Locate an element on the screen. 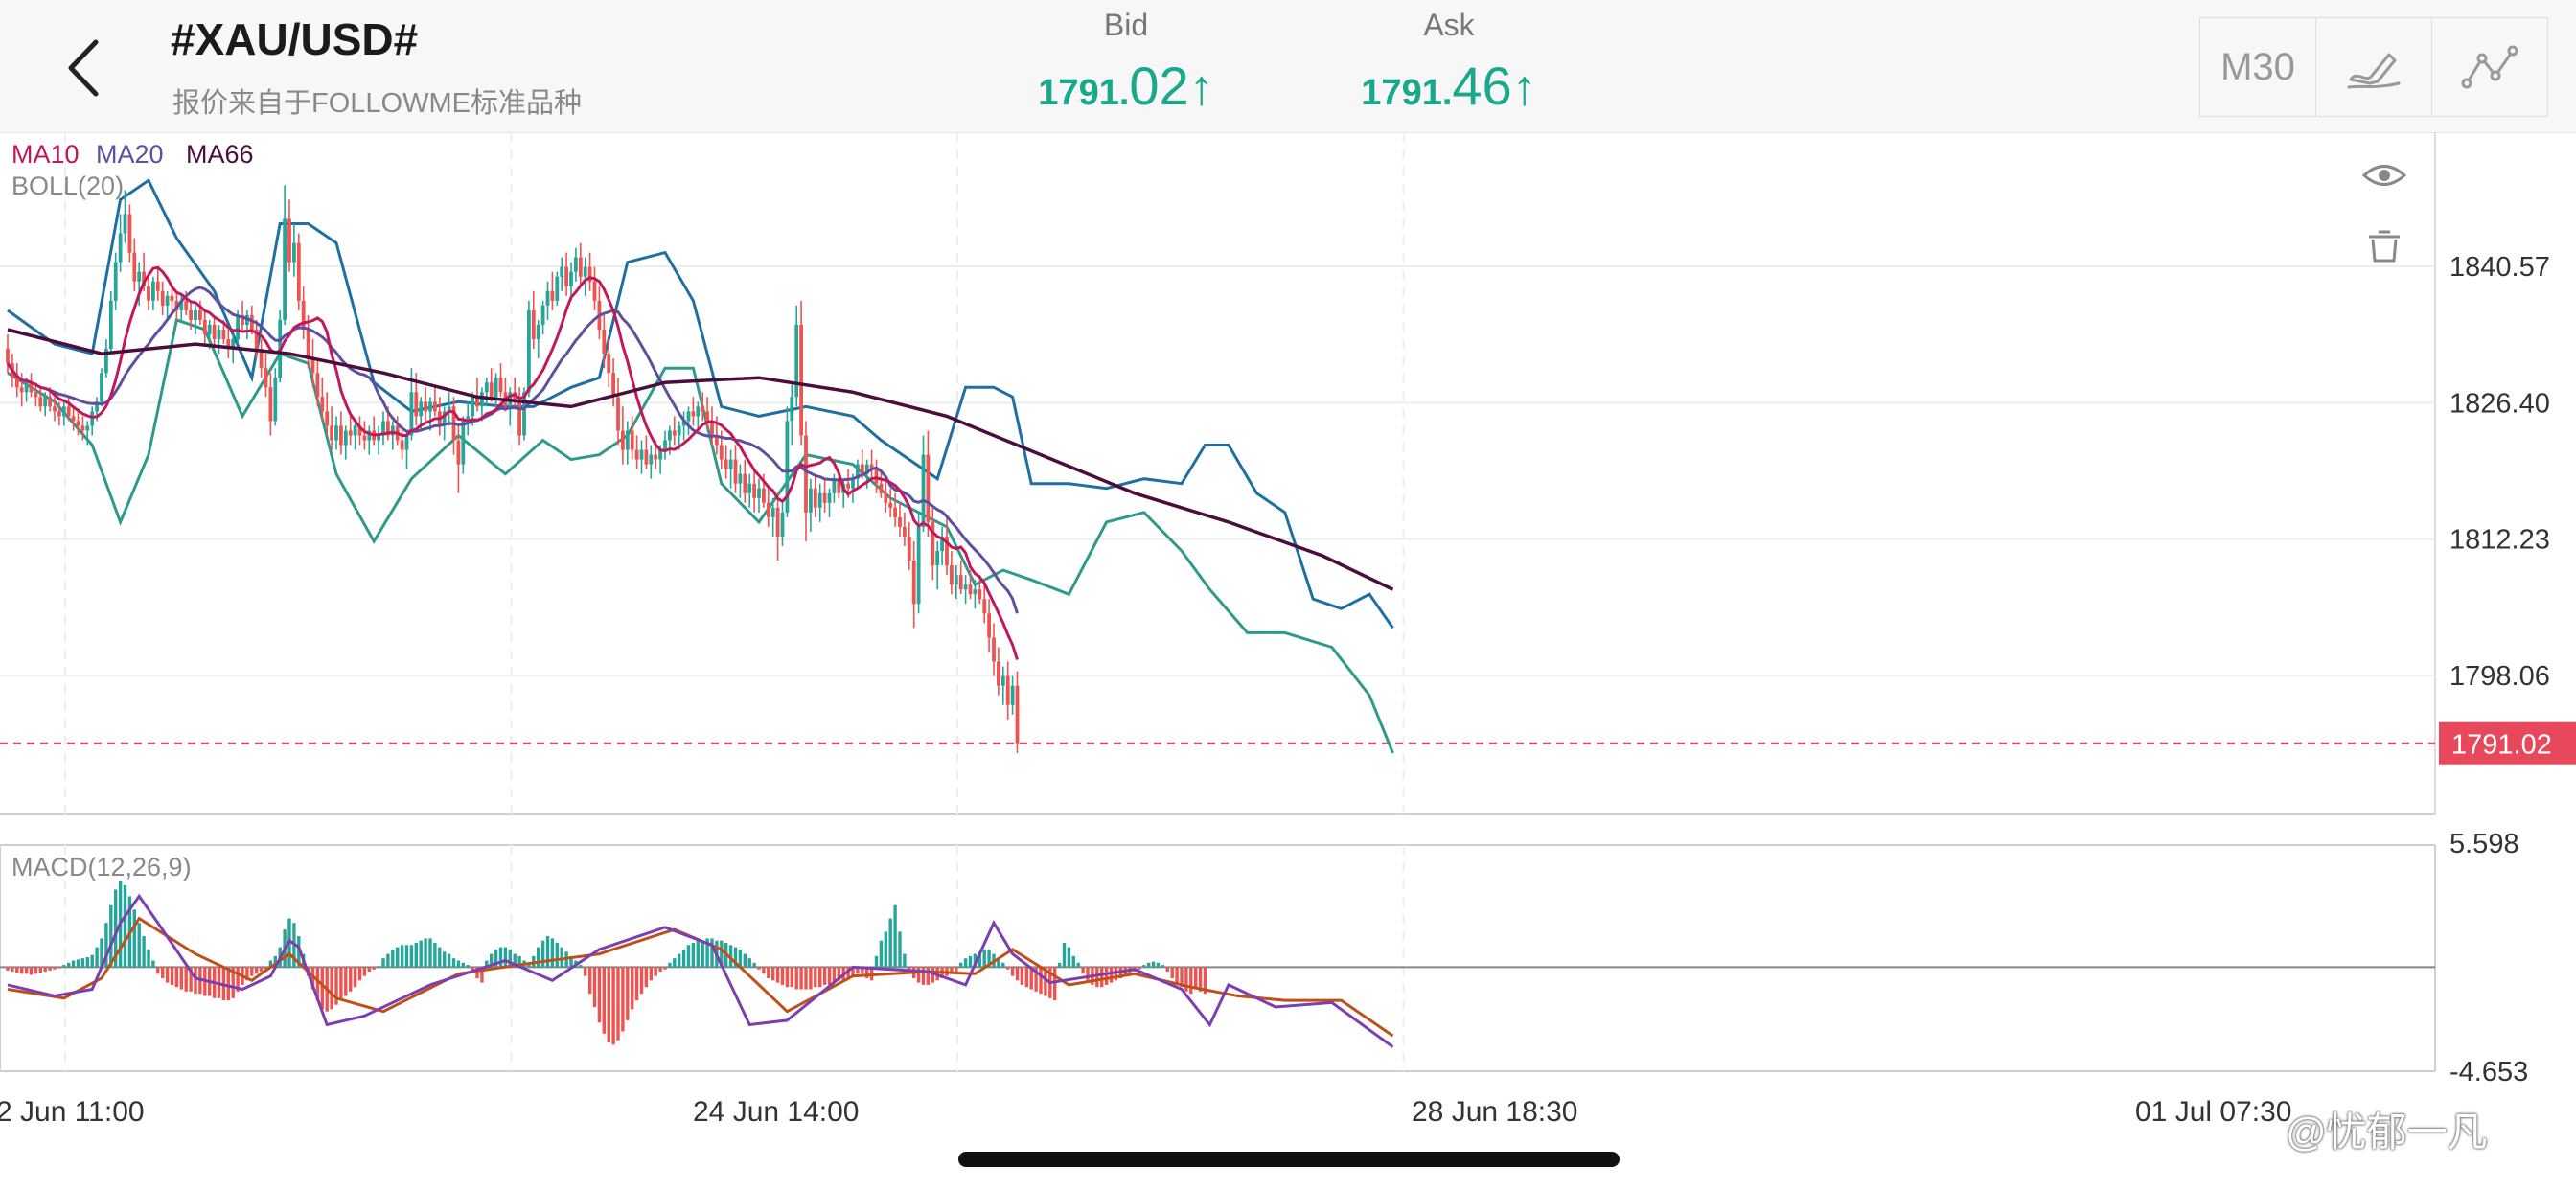 This screenshot has height=1190, width=2576. boll-legend: BOLL(20) is located at coordinates (68, 186).